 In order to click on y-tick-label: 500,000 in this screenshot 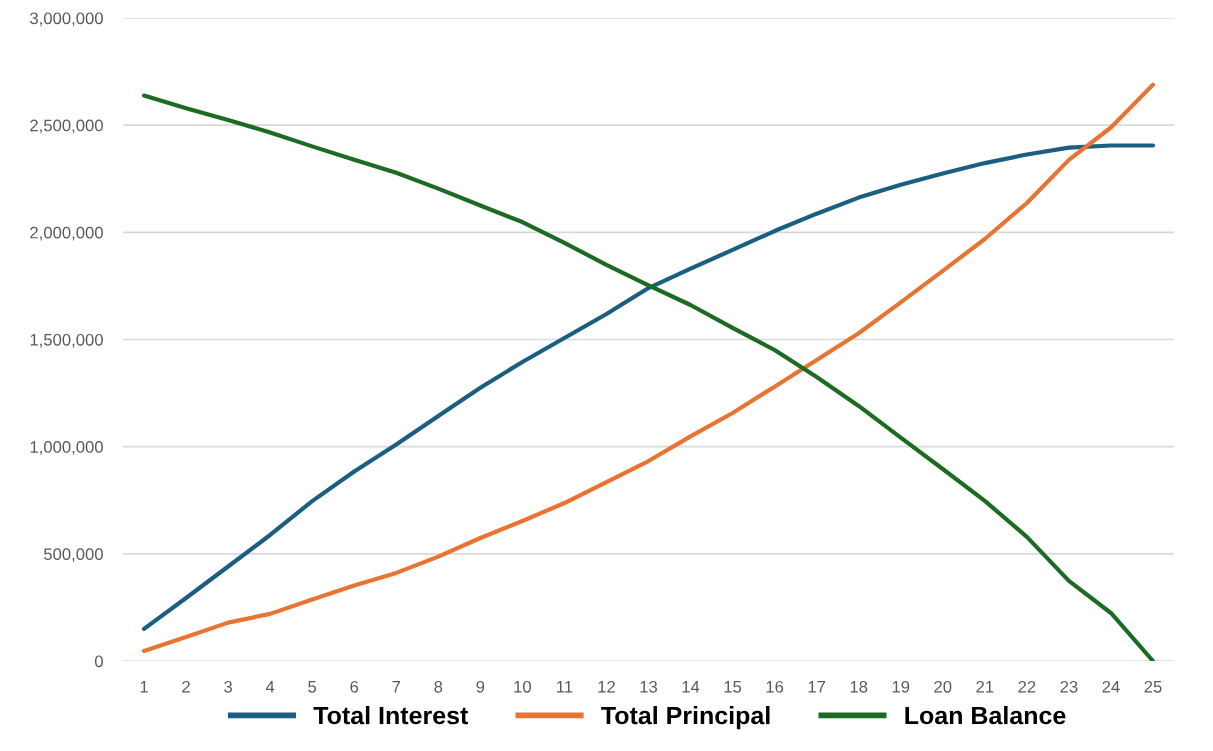, I will do `click(73, 555)`.